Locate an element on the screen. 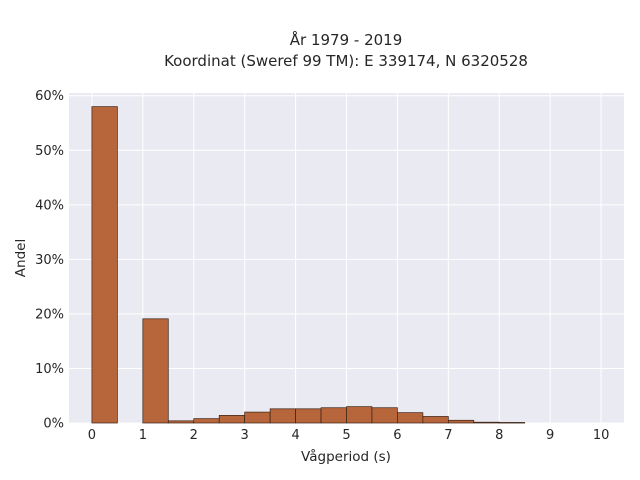  y-axis-label: Andel is located at coordinates (21, 258).